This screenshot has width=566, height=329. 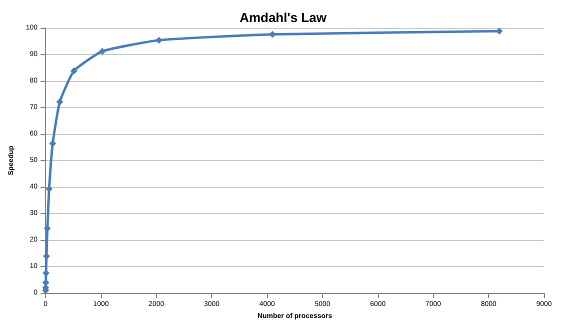 What do you see at coordinates (284, 17) in the screenshot?
I see `chart-title: Amdahl's Law` at bounding box center [284, 17].